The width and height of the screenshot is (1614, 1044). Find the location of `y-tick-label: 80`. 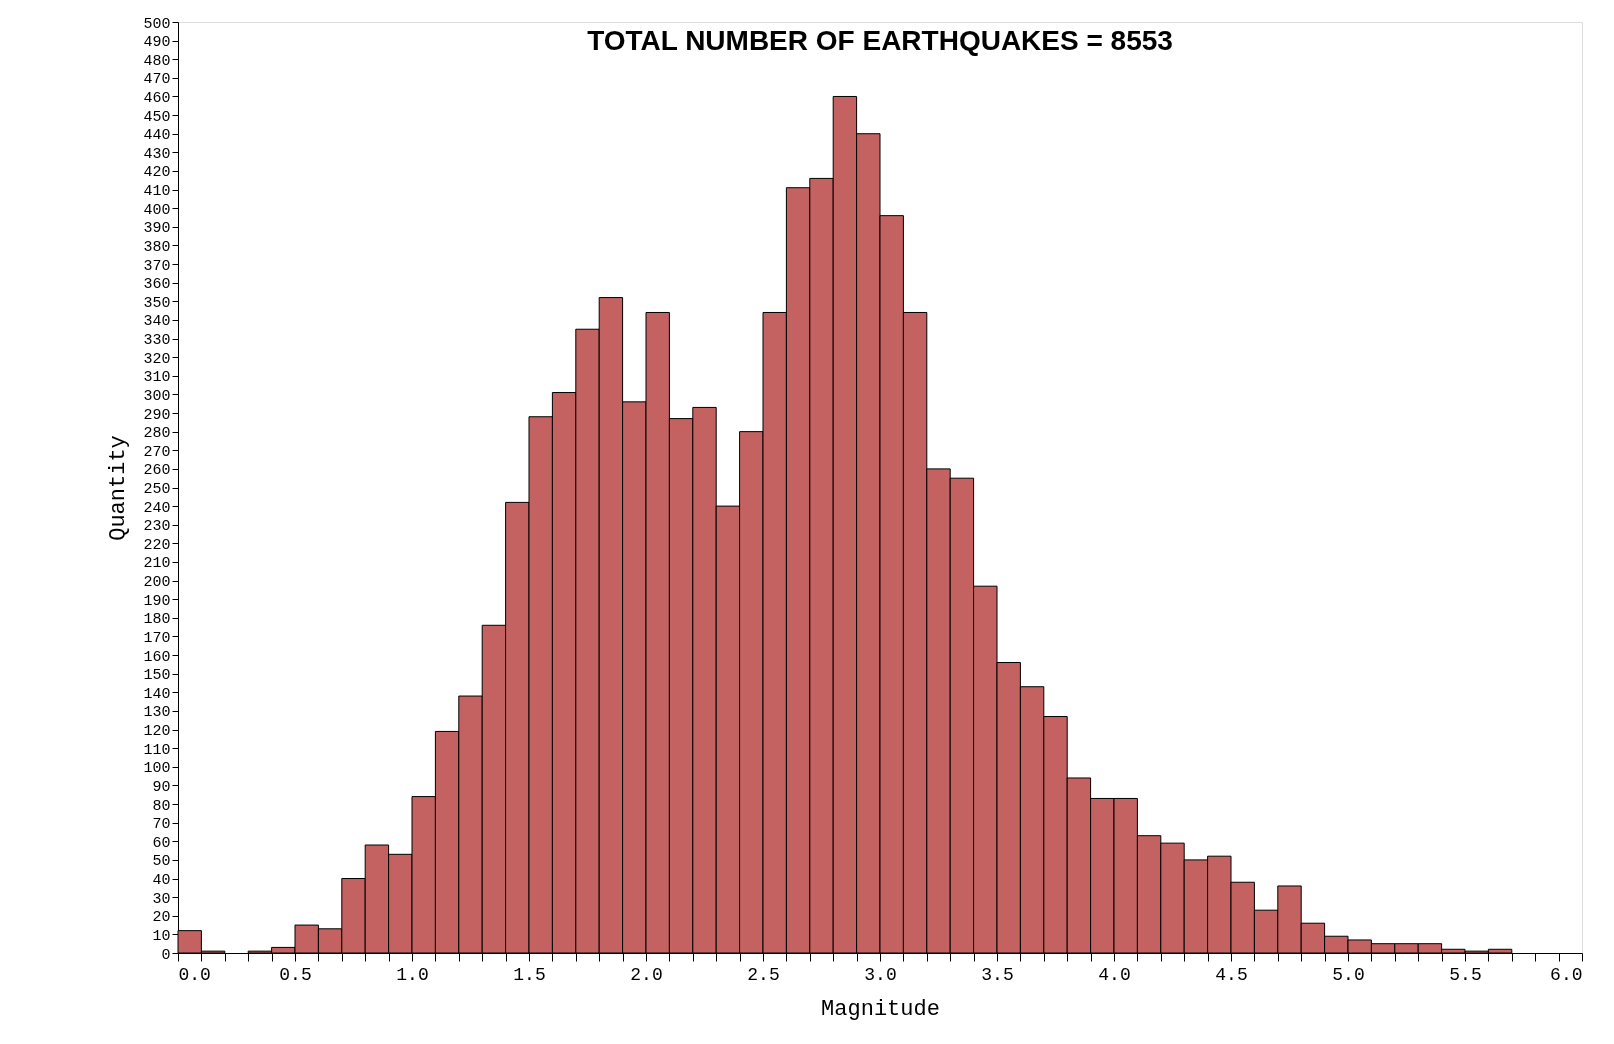

y-tick-label: 80 is located at coordinates (161, 806).